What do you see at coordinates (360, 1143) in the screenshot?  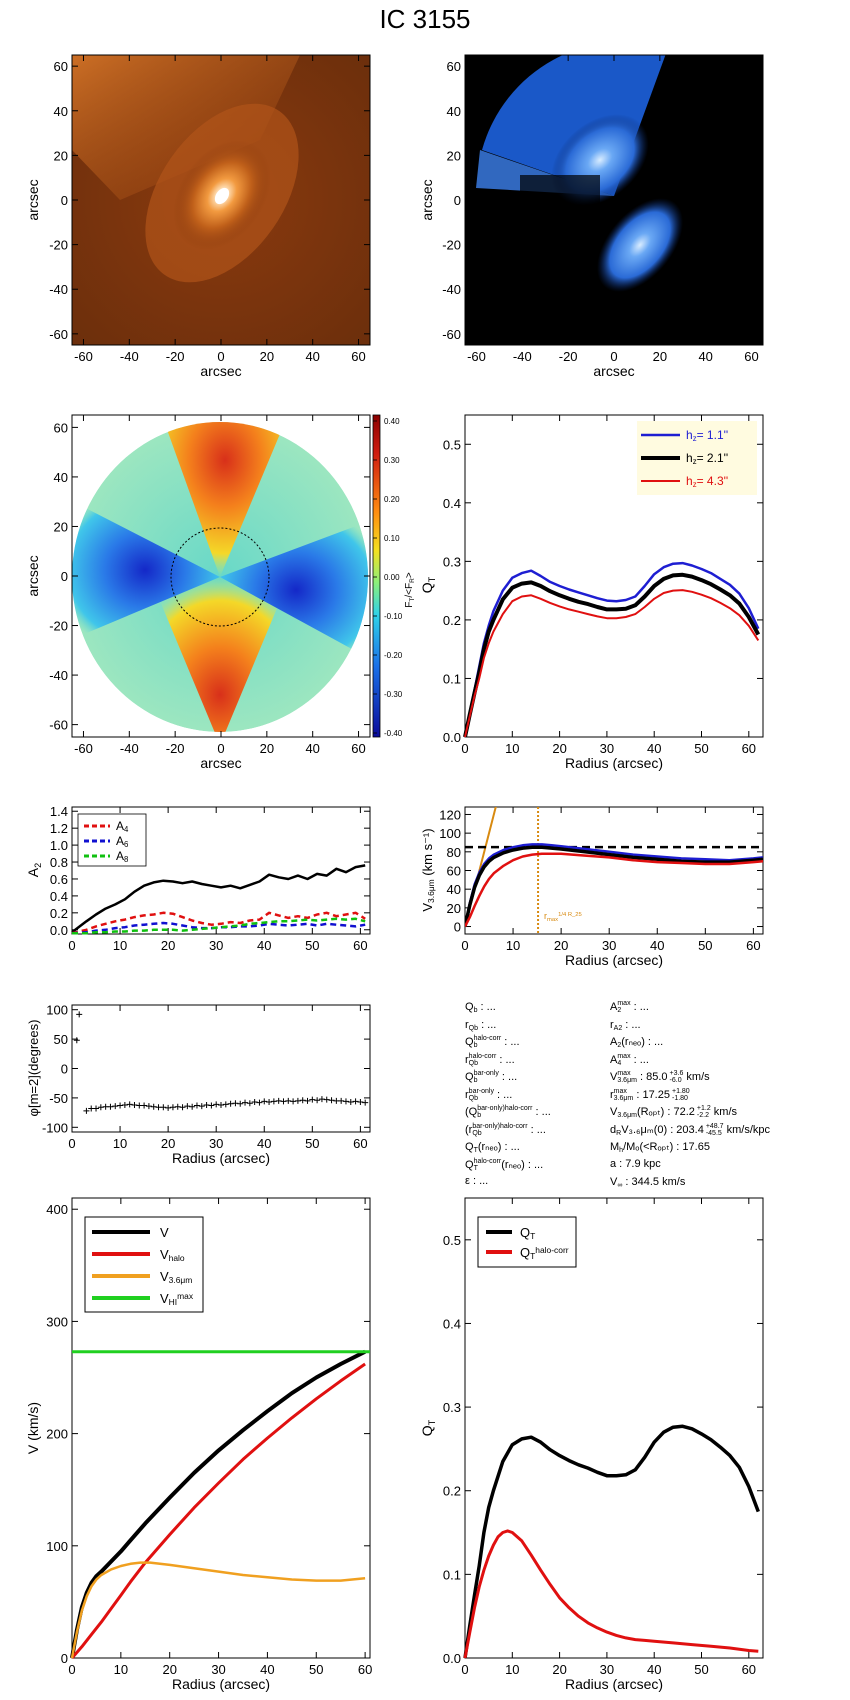 I see `phase-xtick-label: 60` at bounding box center [360, 1143].